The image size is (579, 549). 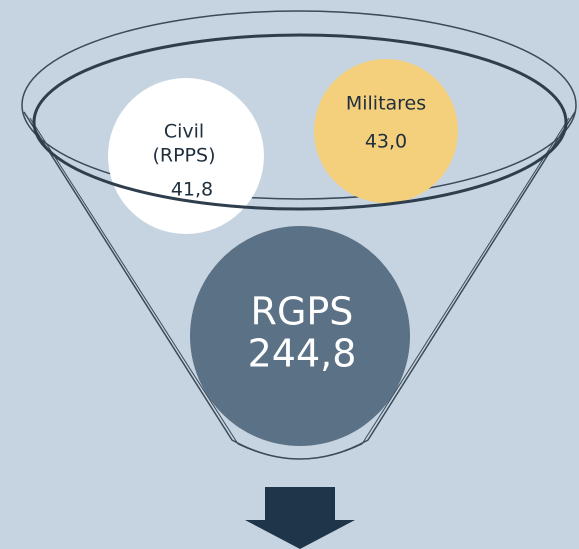 I want to click on militares-label: Militares, so click(x=386, y=104).